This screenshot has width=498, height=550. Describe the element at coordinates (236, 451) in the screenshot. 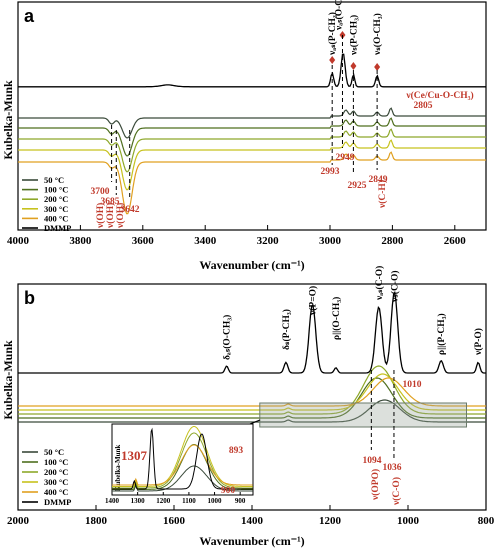

I see `inset-label: 893` at that location.